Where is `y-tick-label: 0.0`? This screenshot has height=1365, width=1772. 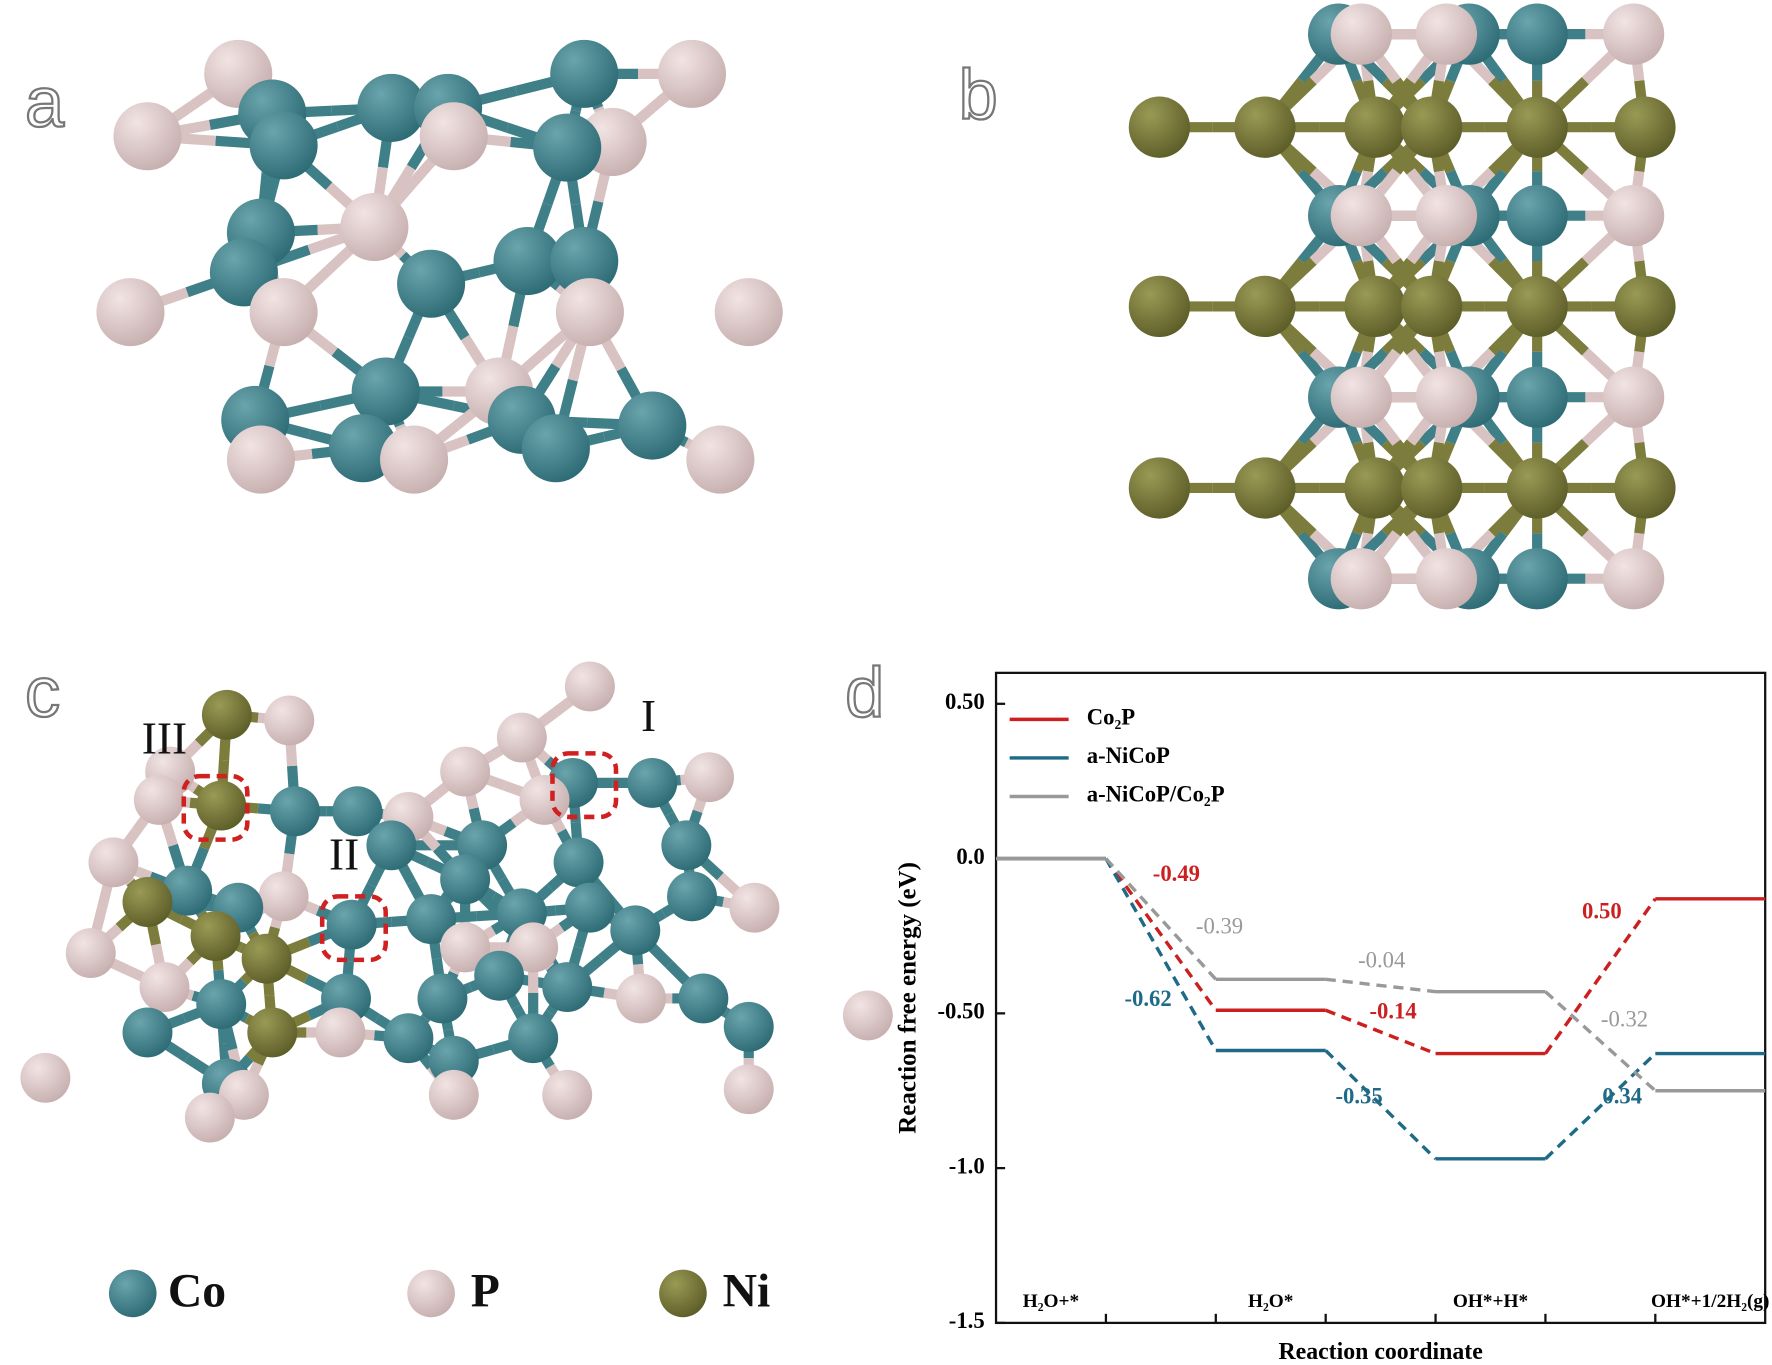
y-tick-label: 0.0 is located at coordinates (970, 856).